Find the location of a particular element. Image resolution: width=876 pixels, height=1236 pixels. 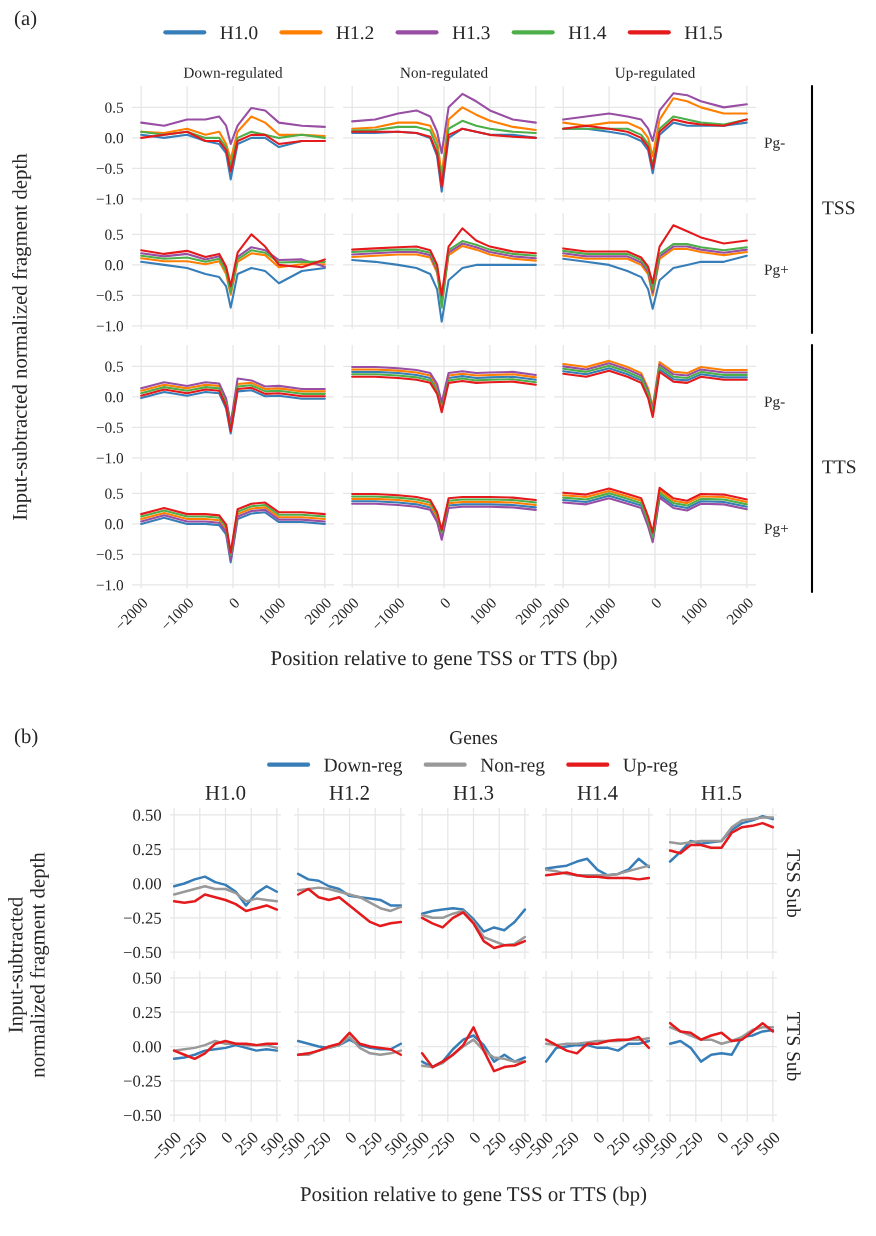

text: TSS Sub is located at coordinates (793, 883).